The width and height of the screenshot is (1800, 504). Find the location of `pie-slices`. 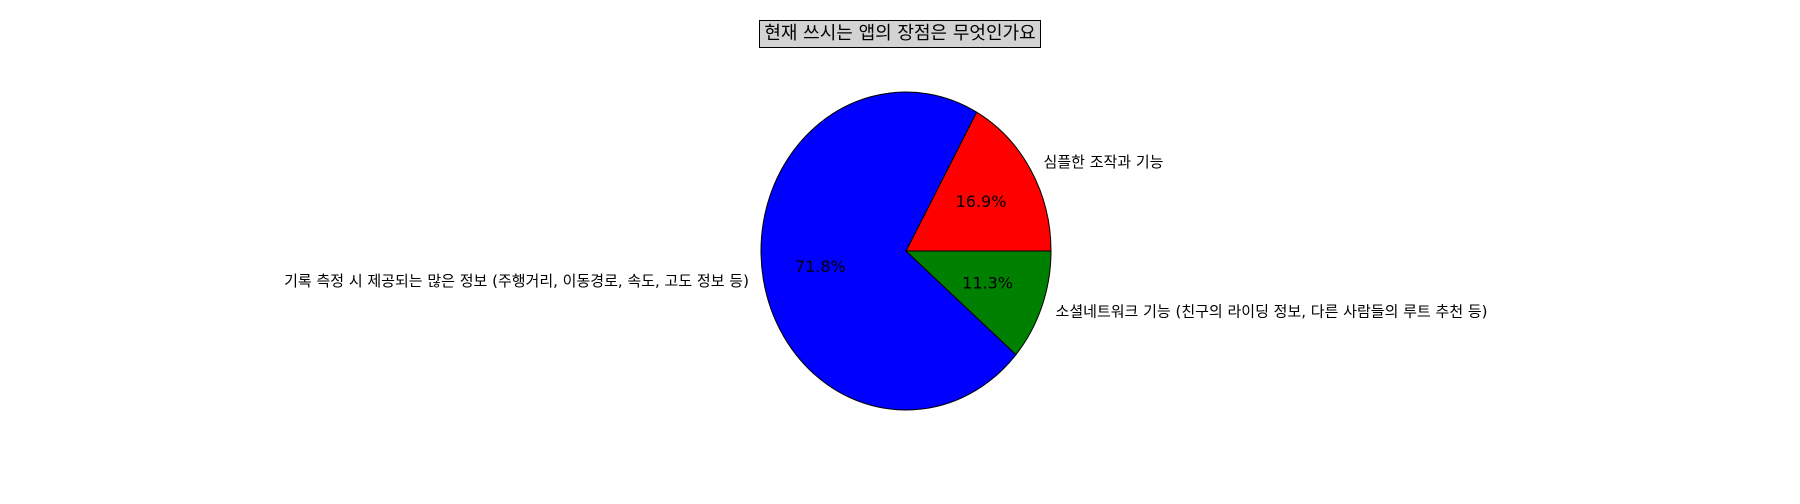

pie-slices is located at coordinates (906, 251).